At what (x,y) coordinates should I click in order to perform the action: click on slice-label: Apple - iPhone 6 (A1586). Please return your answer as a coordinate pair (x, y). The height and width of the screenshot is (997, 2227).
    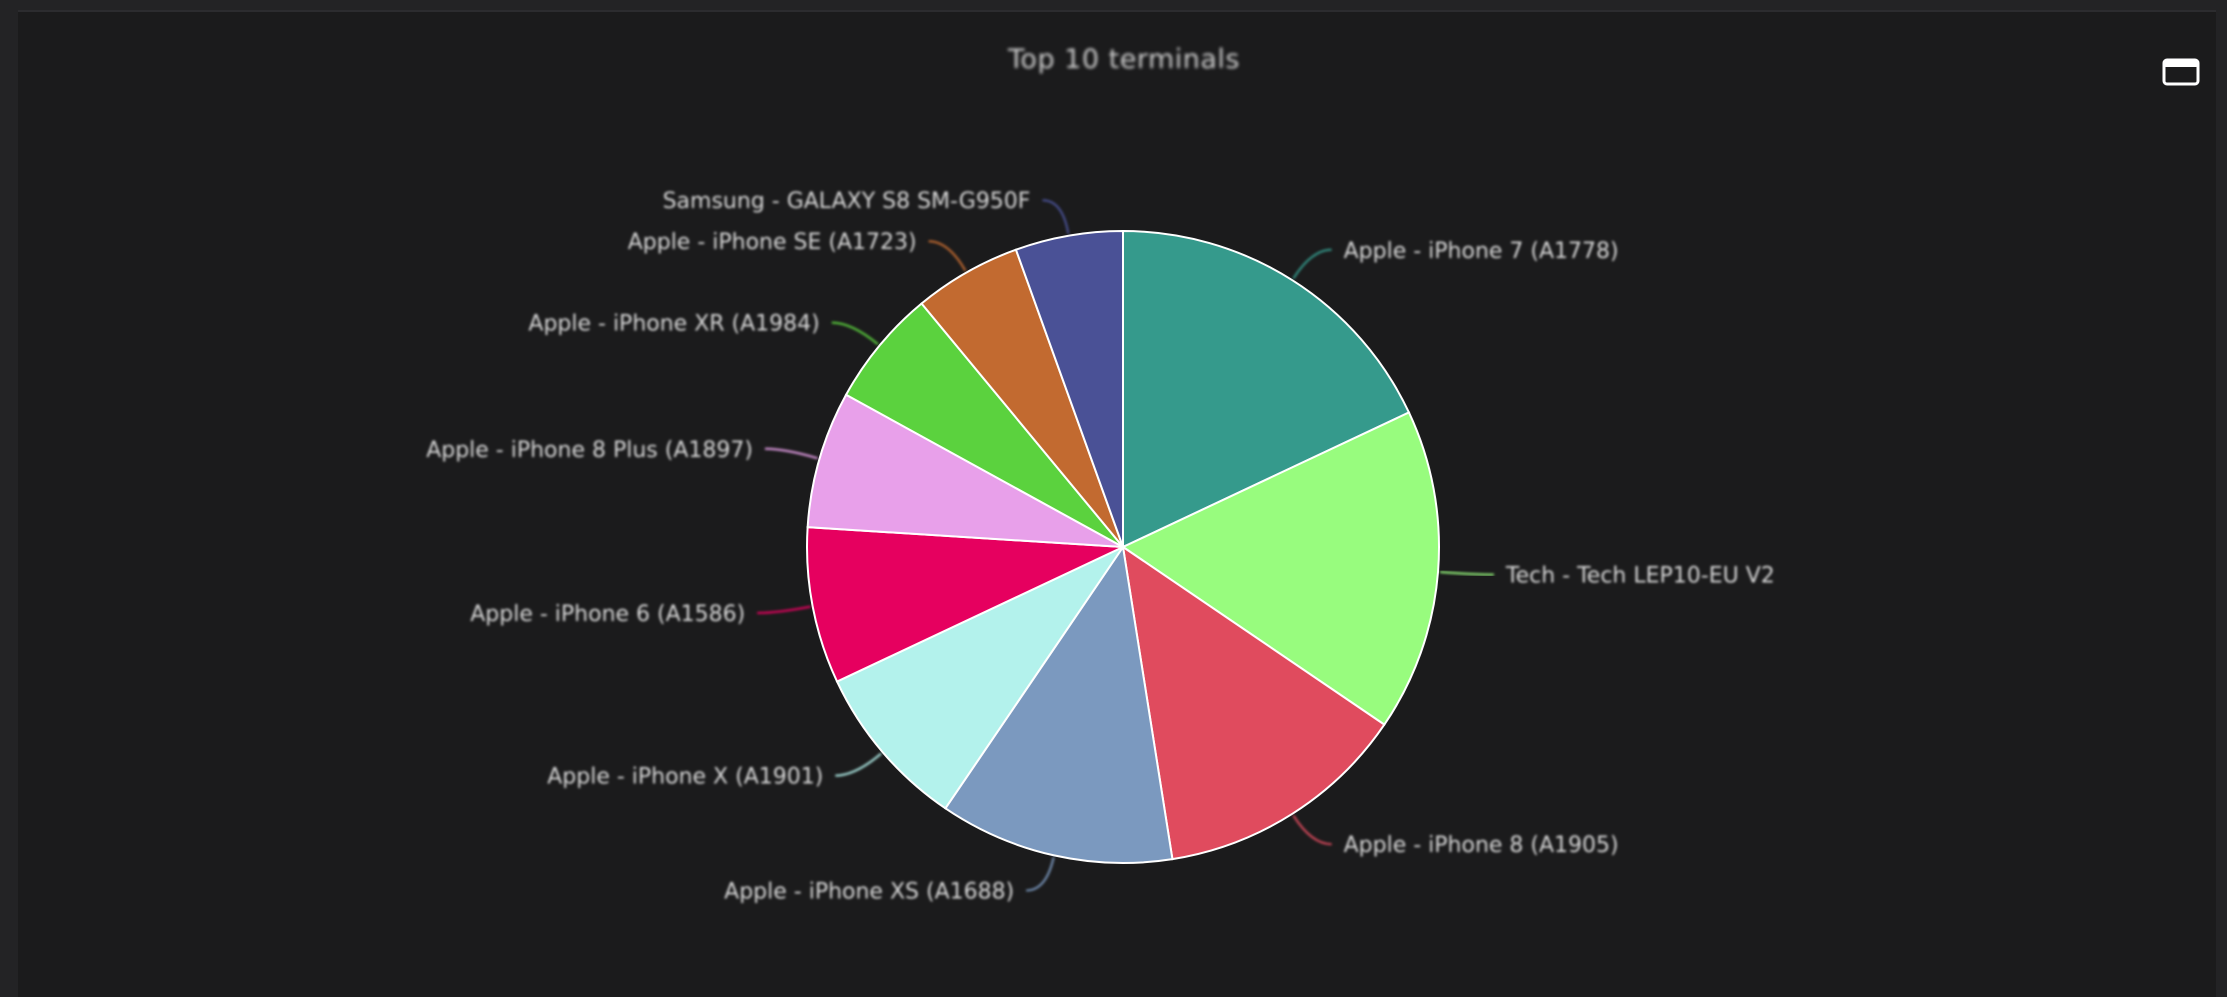
    Looking at the image, I should click on (607, 614).